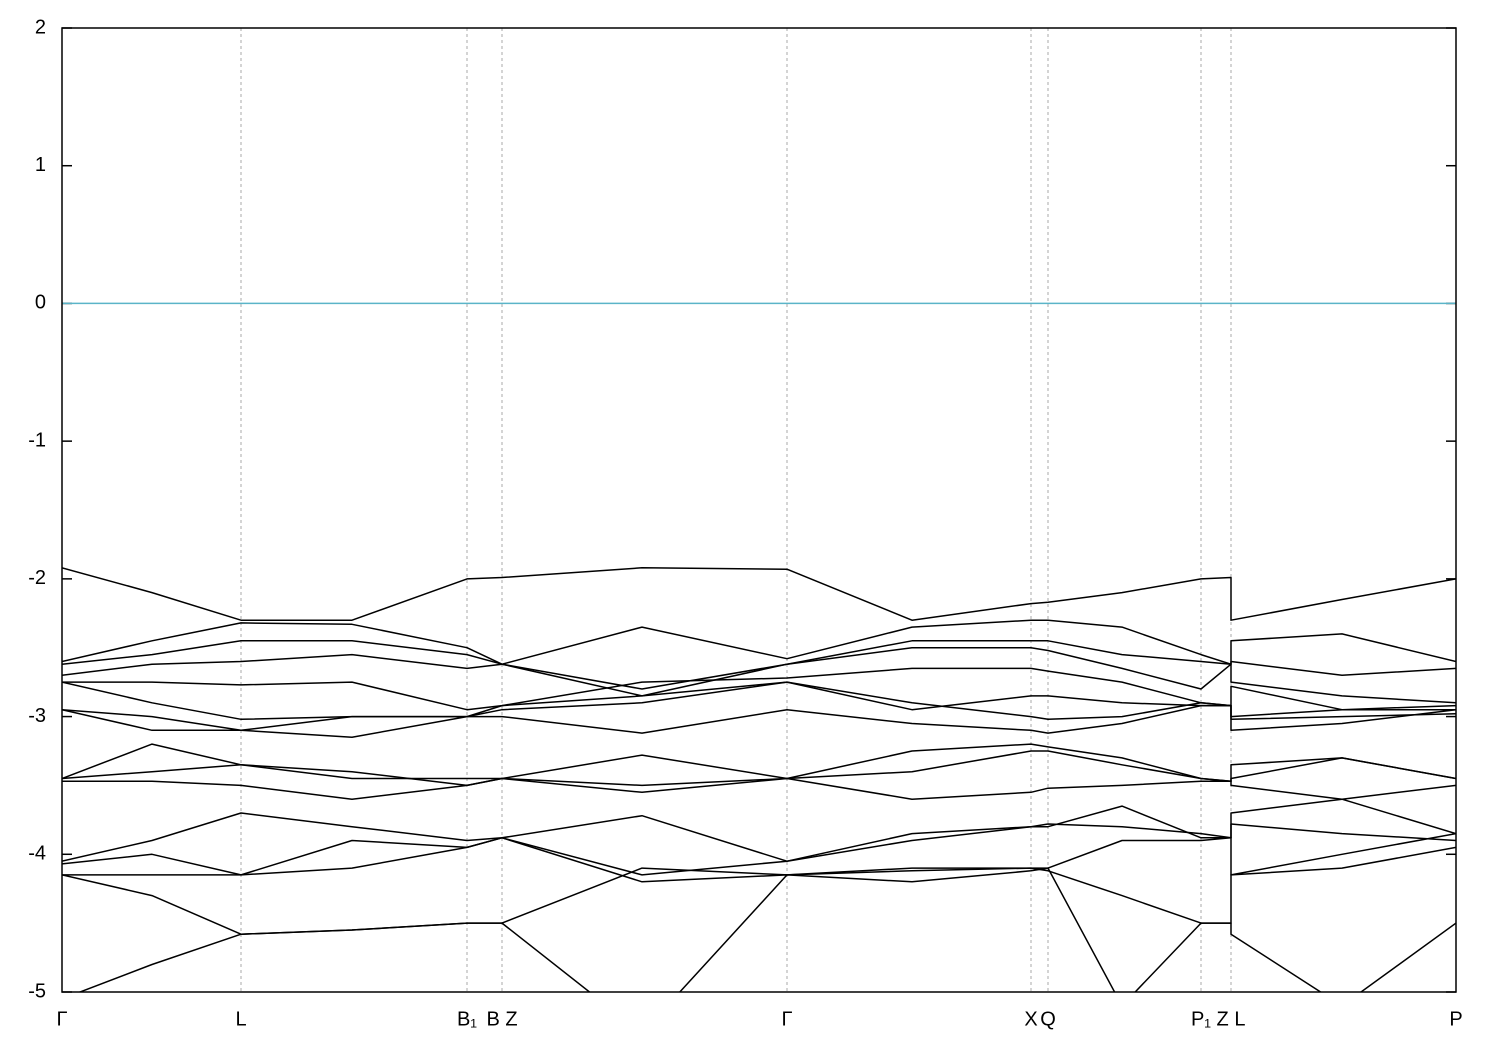 This screenshot has height=1050, width=1500. What do you see at coordinates (37, 854) in the screenshot?
I see `y-tick-label: -4` at bounding box center [37, 854].